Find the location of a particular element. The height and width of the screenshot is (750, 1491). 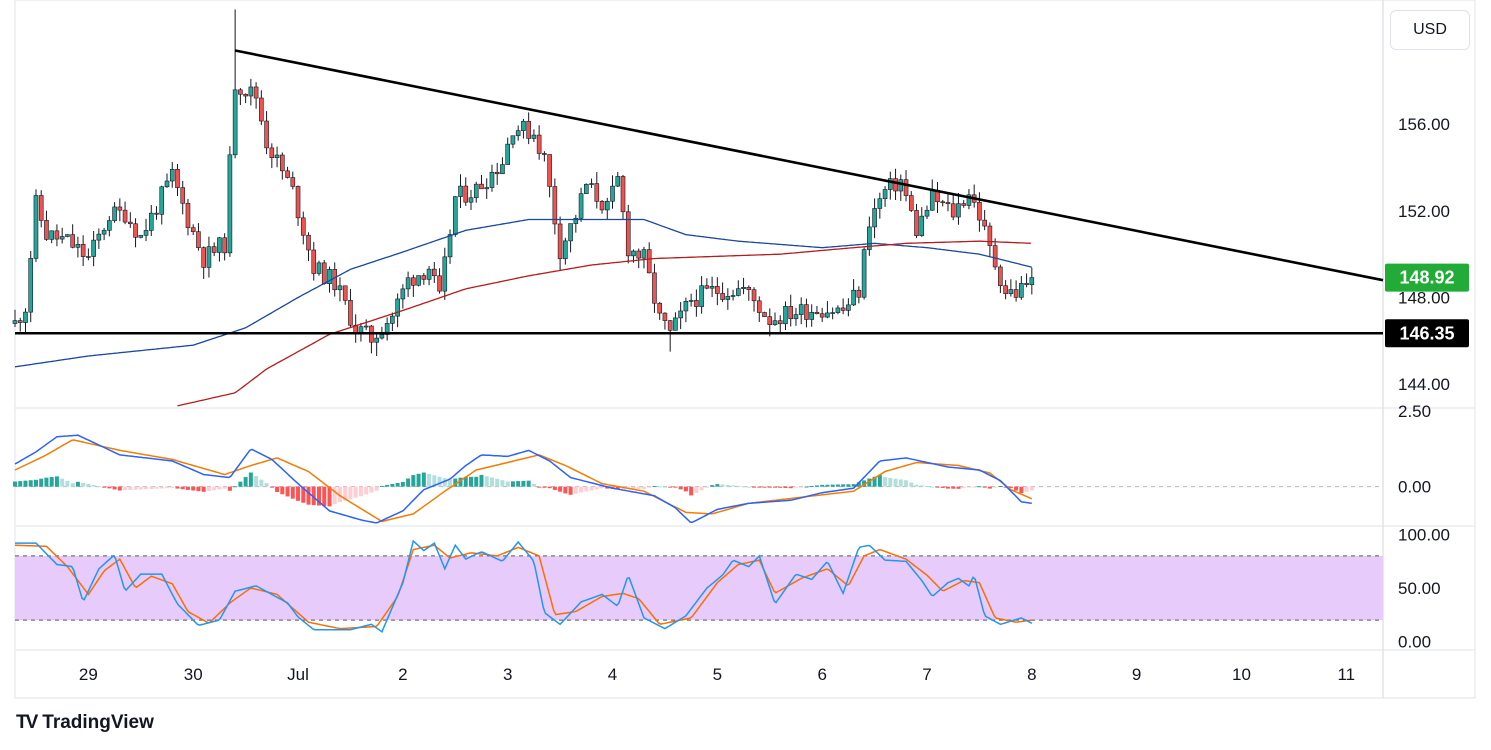

macd-tick-label: 0.00 is located at coordinates (1414, 487).